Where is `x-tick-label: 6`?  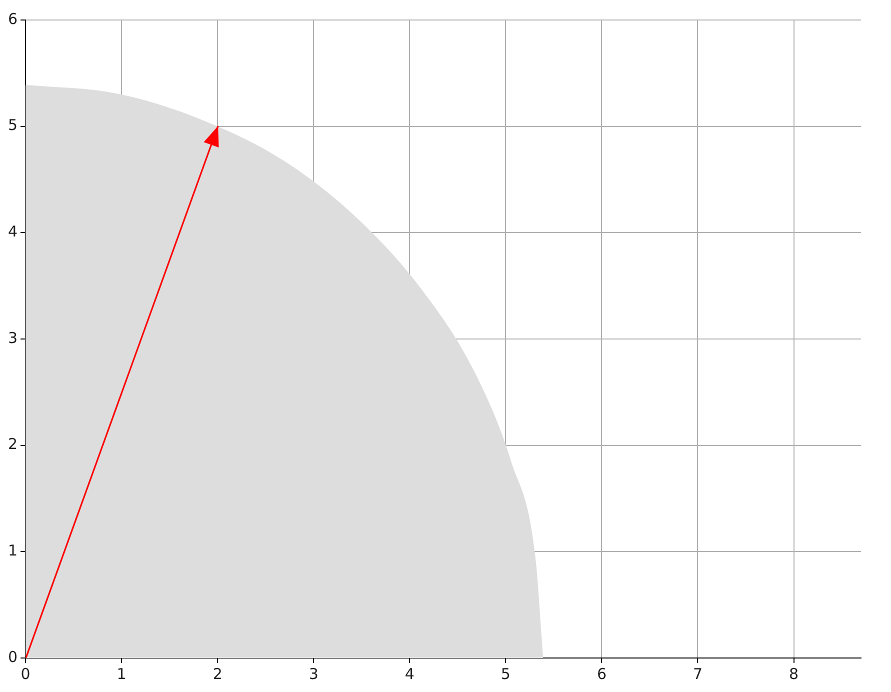
x-tick-label: 6 is located at coordinates (601, 673).